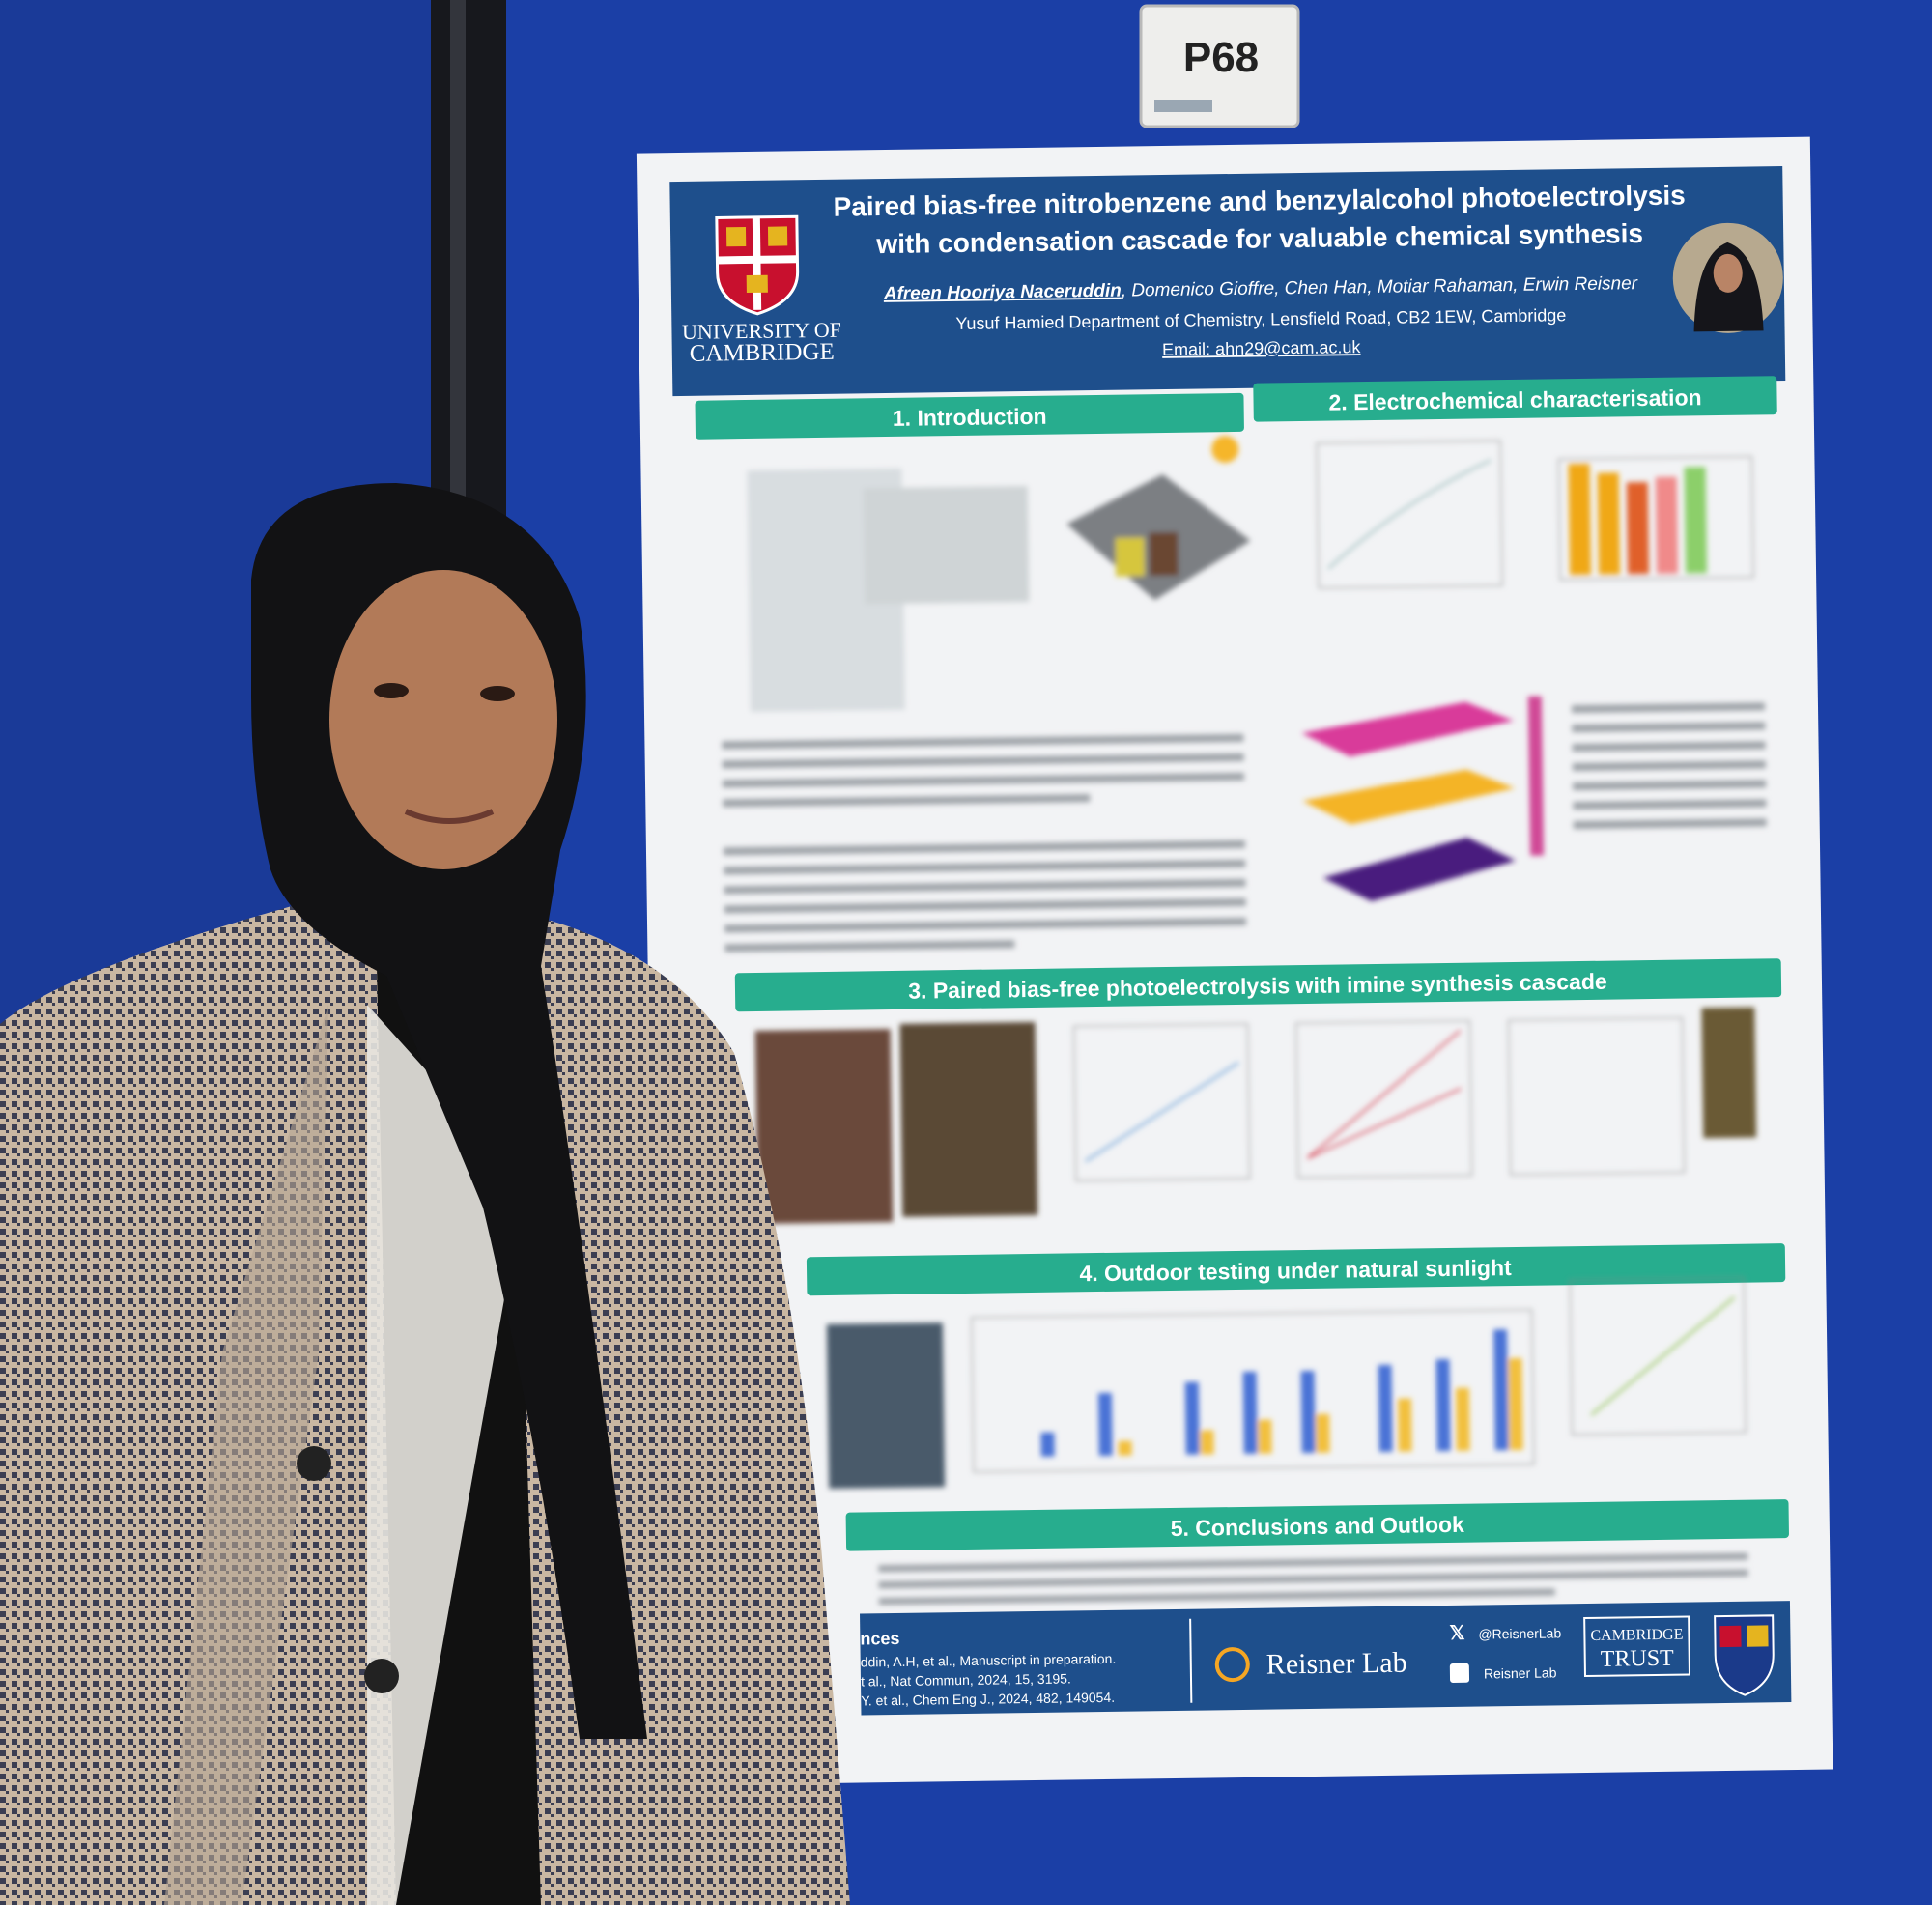 The width and height of the screenshot is (1932, 1905). I want to click on section-title: 1. Introduction, so click(970, 417).